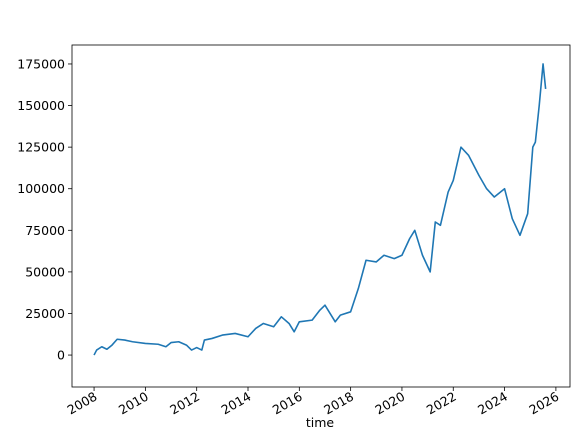 This screenshot has width=581, height=440. I want to click on y-tick-label: 50000, so click(45, 271).